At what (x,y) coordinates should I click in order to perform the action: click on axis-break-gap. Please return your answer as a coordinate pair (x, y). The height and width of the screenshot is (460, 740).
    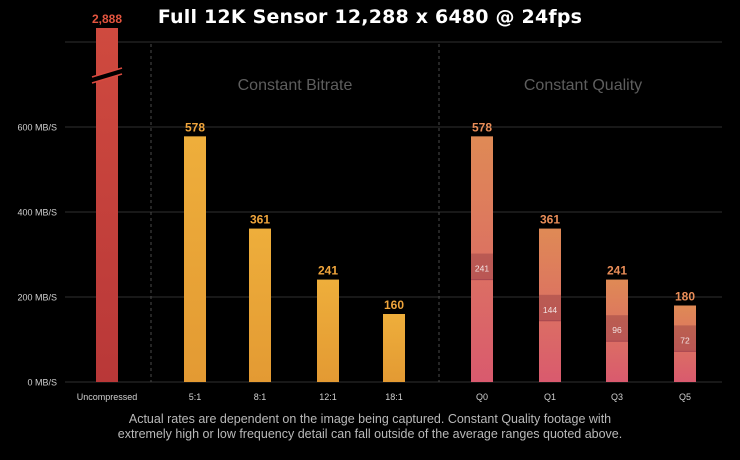
    Looking at the image, I should click on (107, 75).